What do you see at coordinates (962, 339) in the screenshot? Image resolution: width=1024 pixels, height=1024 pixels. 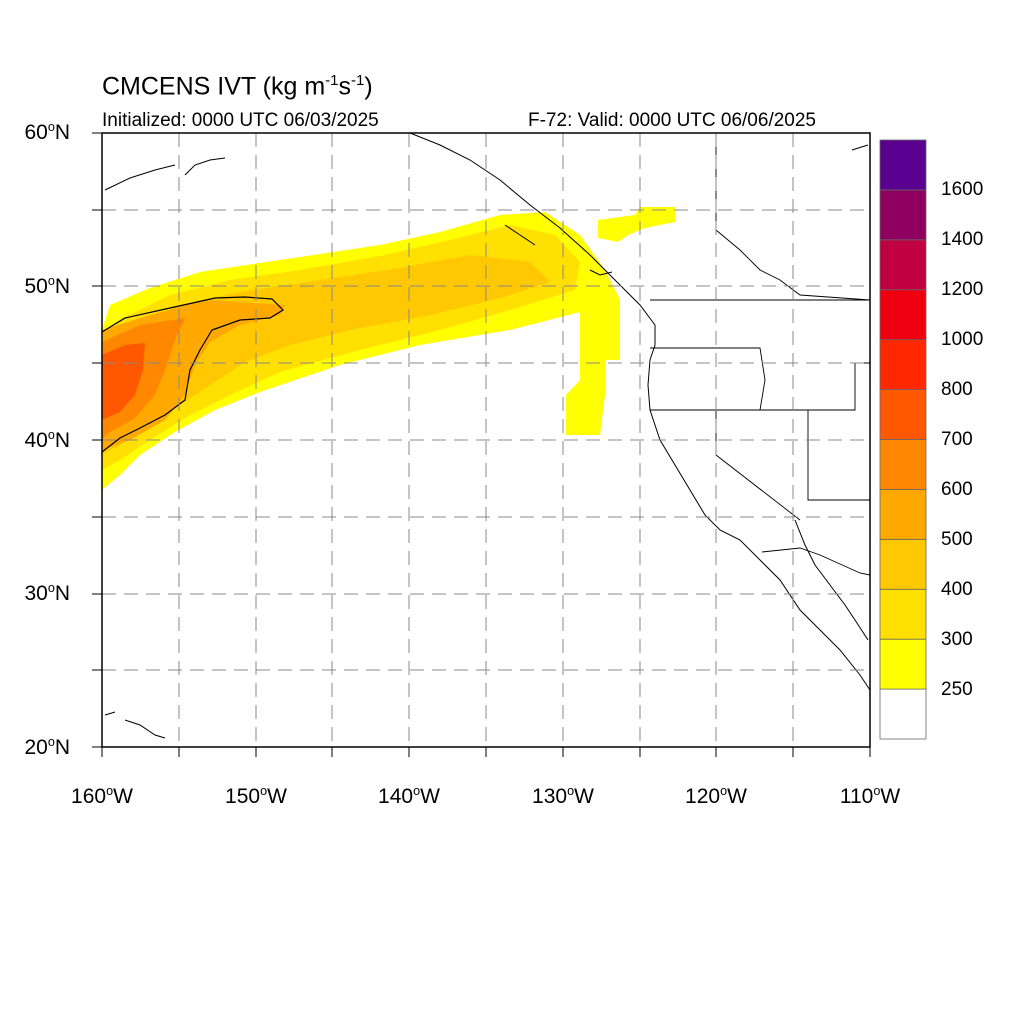 I see `colorbar-label-1000: 1000` at bounding box center [962, 339].